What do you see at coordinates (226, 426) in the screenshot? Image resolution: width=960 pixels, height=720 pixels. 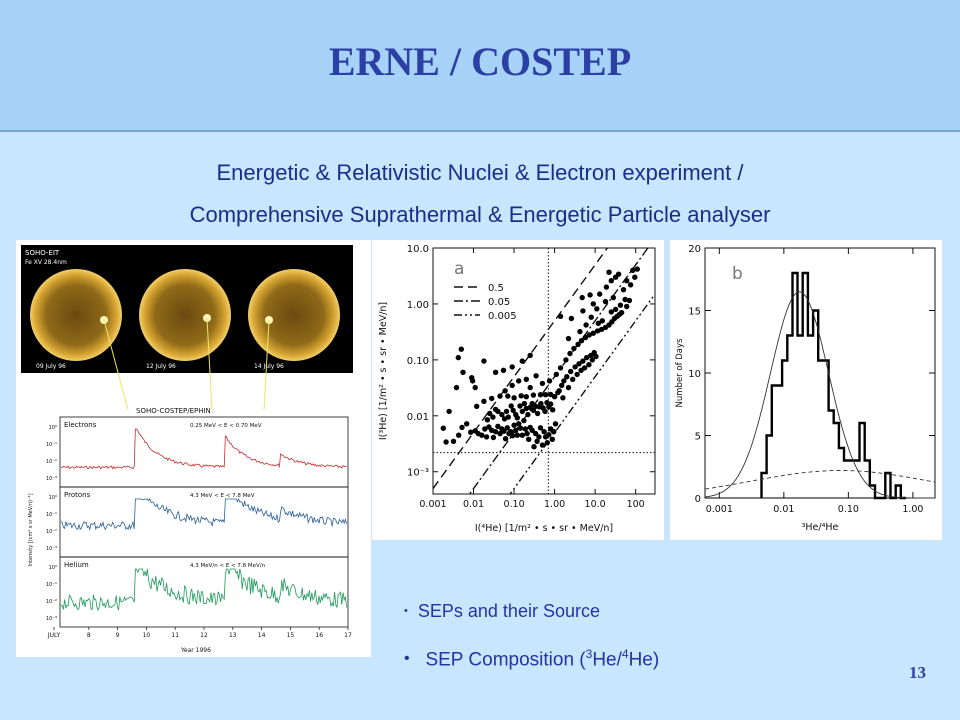 I see `row-range-electrons: 0.25 MeV < E < 0.70 MeV` at bounding box center [226, 426].